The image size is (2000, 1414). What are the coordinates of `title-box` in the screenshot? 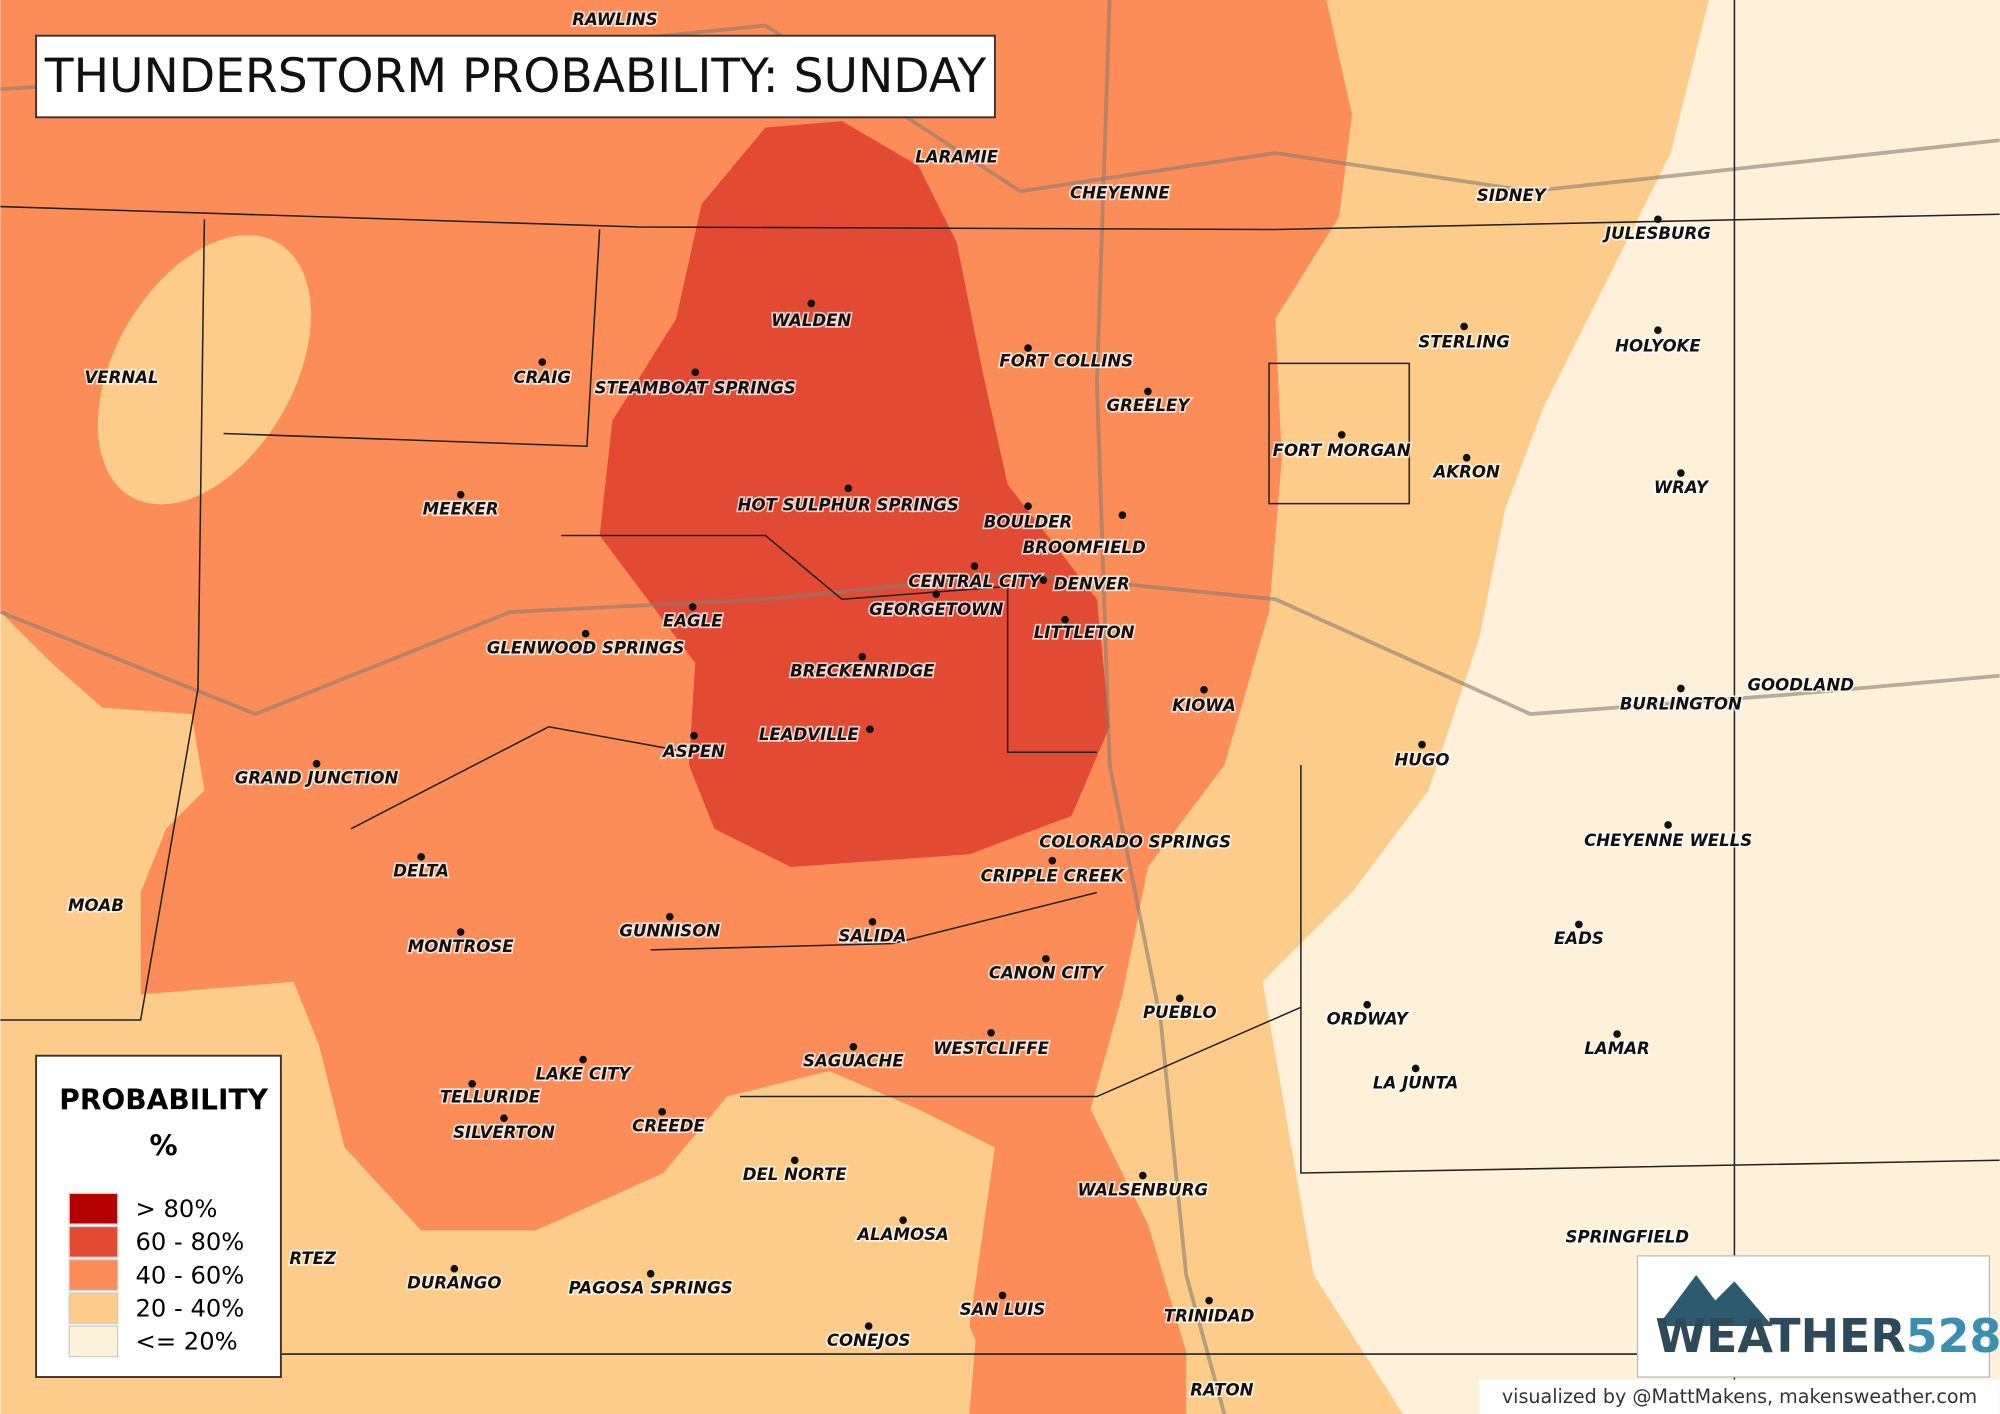 It's located at (515, 76).